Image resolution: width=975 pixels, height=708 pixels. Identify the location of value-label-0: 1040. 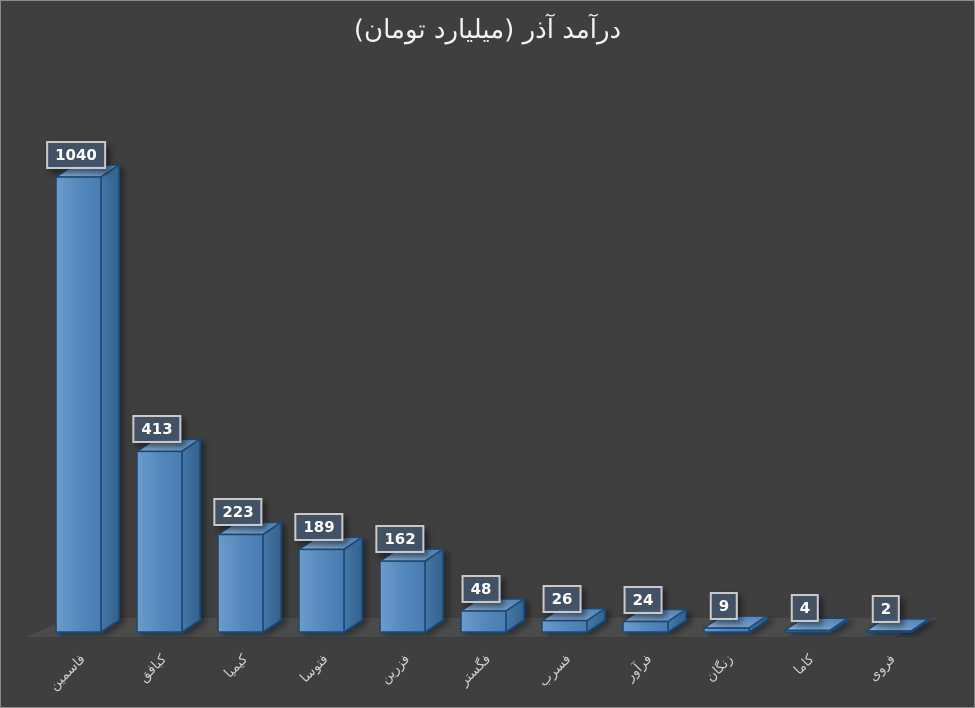
(76, 155).